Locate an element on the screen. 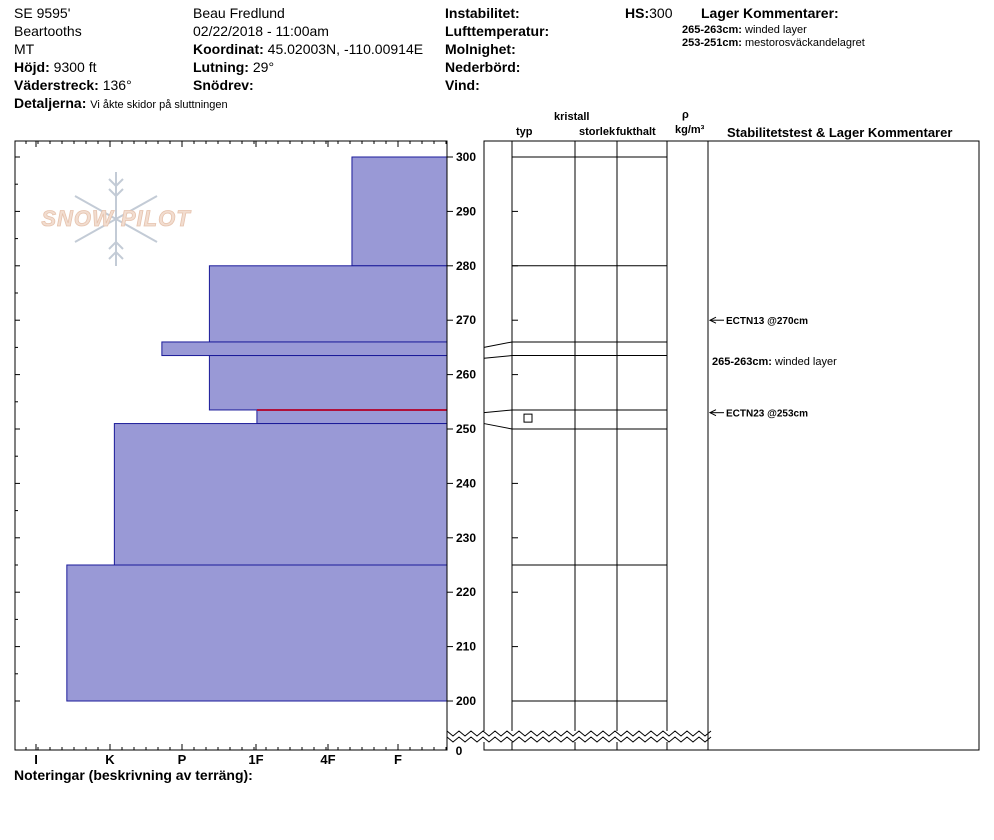  koordinat-row: Koordinat: 45.02003N, -110.00914E is located at coordinates (308, 49).